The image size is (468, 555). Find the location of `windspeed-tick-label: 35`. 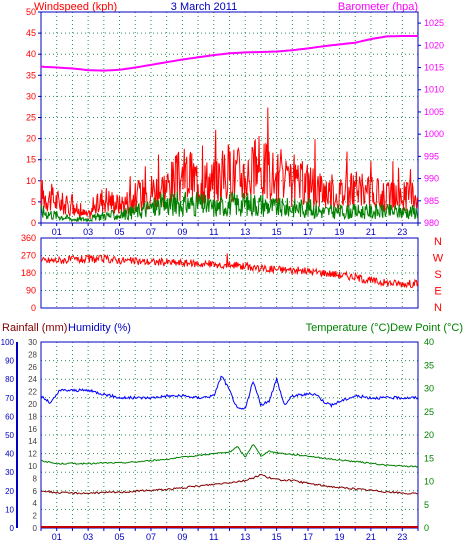

windspeed-tick-label: 35 is located at coordinates (31, 75).